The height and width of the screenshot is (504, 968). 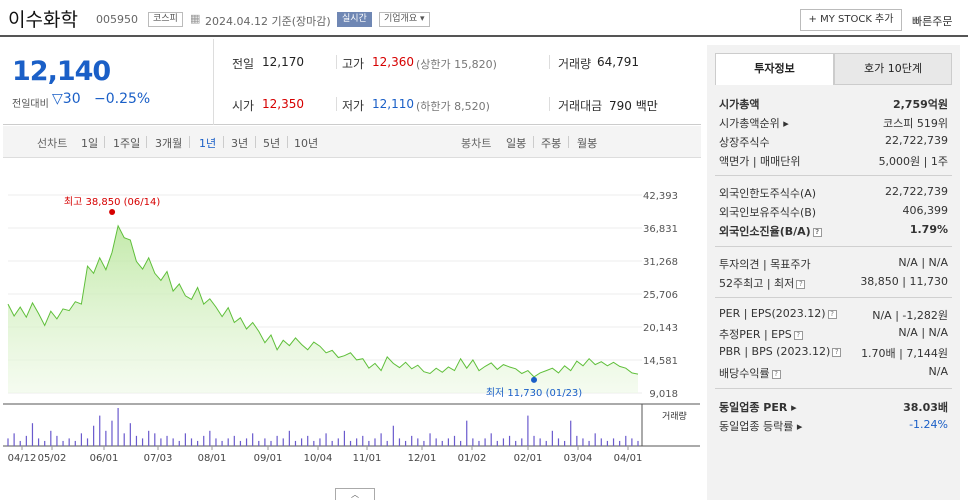 I want to click on live-button: 실시간, so click(x=354, y=19).